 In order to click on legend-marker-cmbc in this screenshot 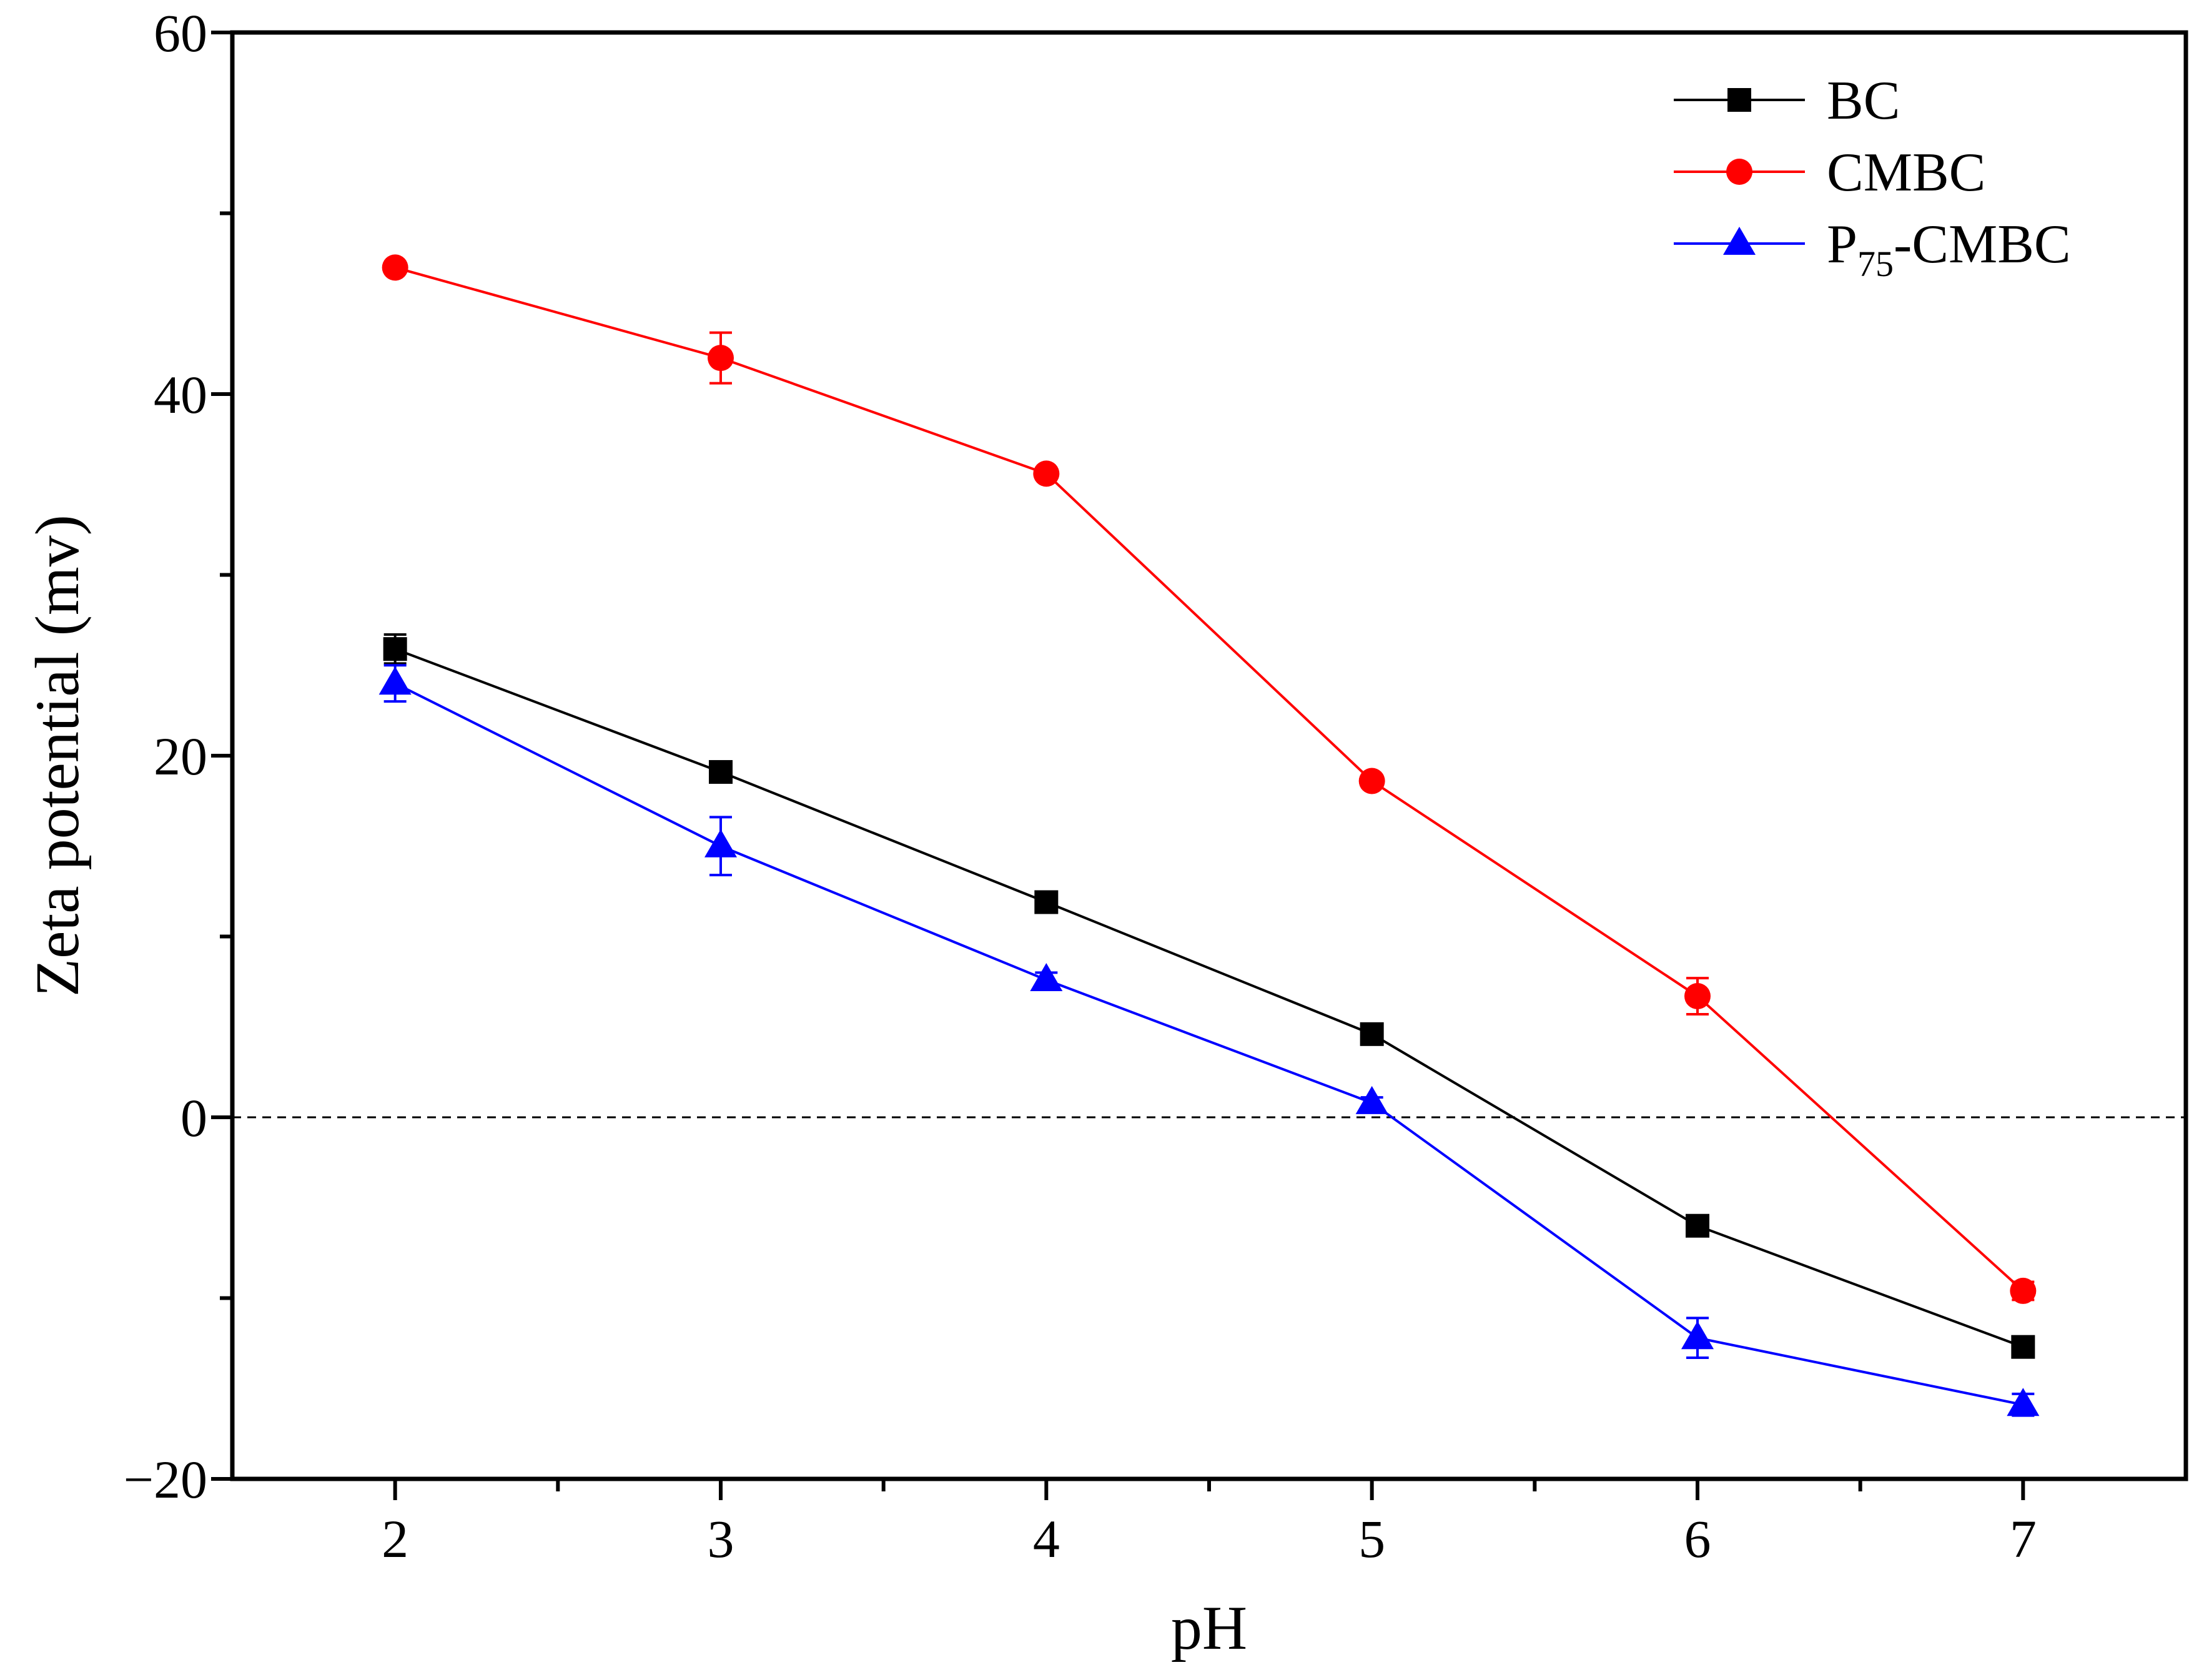, I will do `click(1739, 172)`.